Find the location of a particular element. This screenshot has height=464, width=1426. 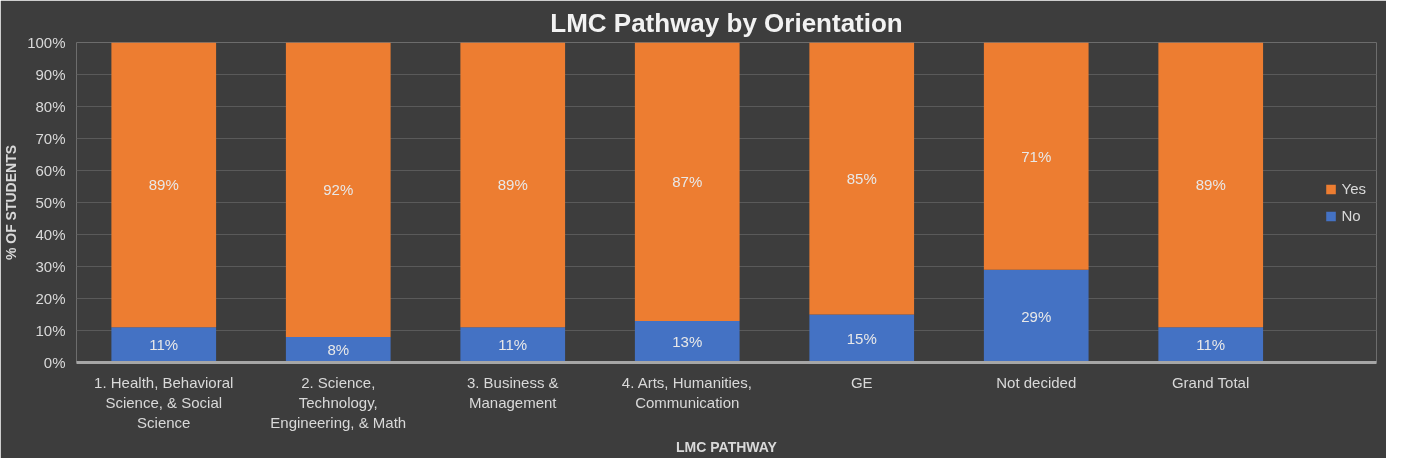

y-tick-label: 20% is located at coordinates (50, 298).